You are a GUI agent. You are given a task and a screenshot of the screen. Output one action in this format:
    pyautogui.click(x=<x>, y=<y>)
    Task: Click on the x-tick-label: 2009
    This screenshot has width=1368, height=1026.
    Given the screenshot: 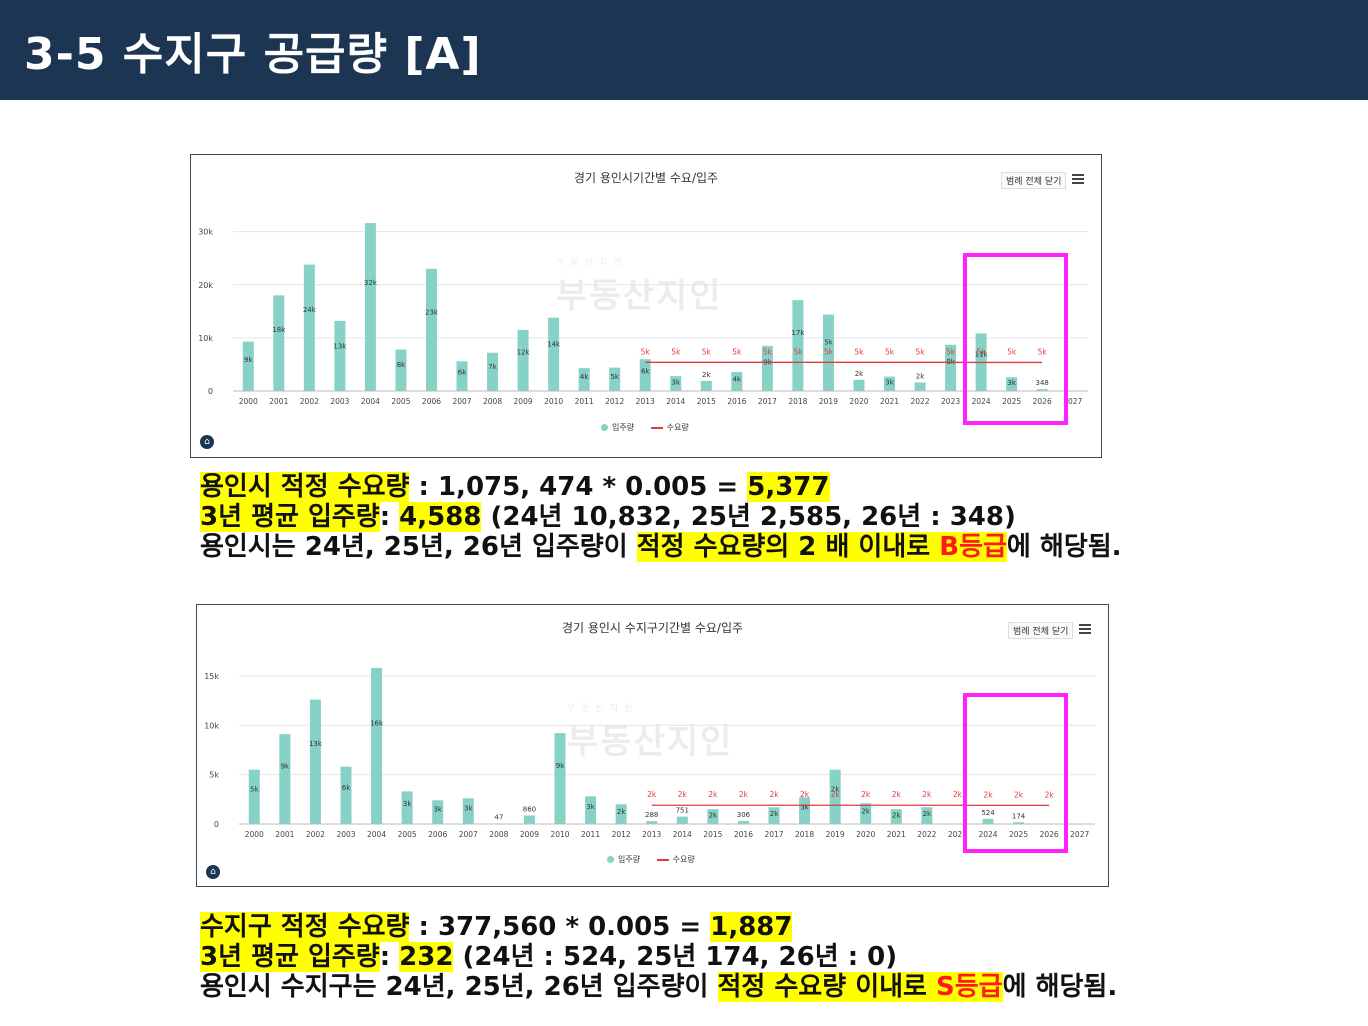 What is the action you would take?
    pyautogui.click(x=529, y=834)
    